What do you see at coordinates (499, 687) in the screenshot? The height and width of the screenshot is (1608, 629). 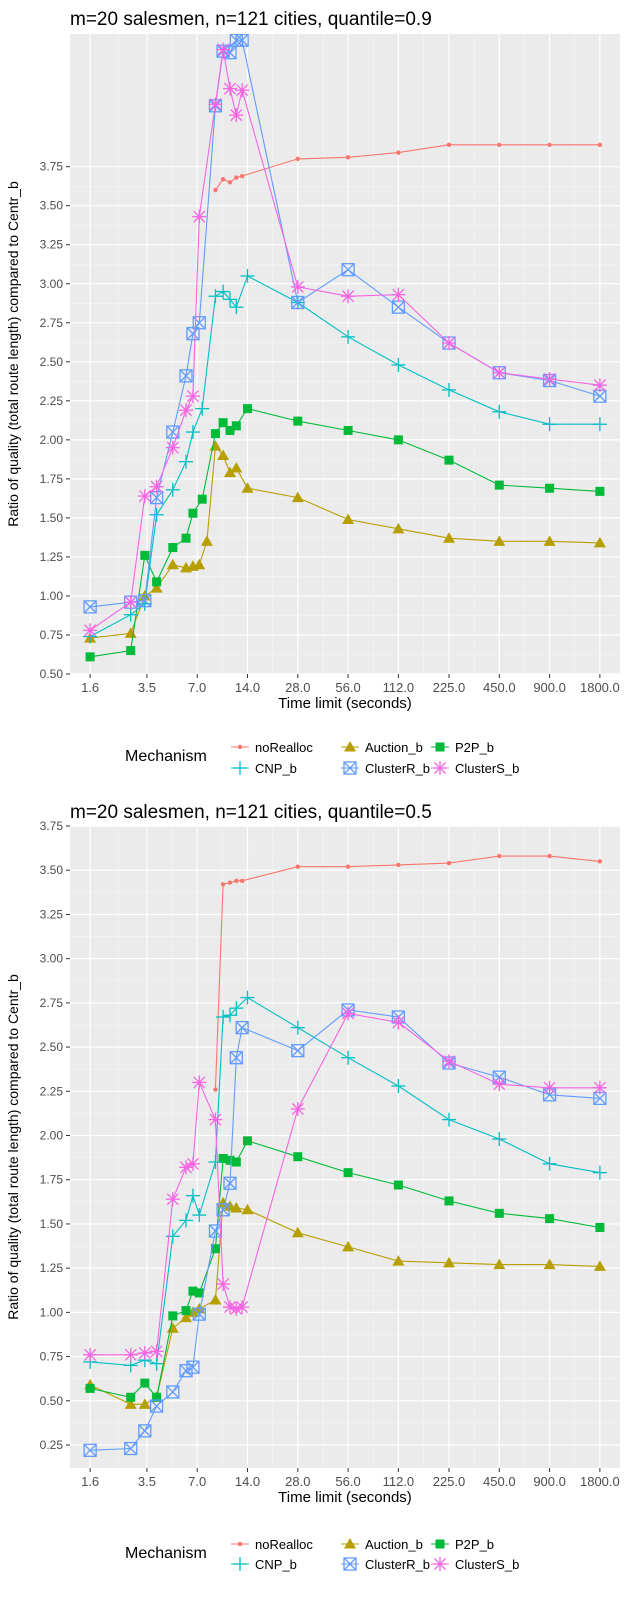 I see `q09-x-tick-label: 450.0` at bounding box center [499, 687].